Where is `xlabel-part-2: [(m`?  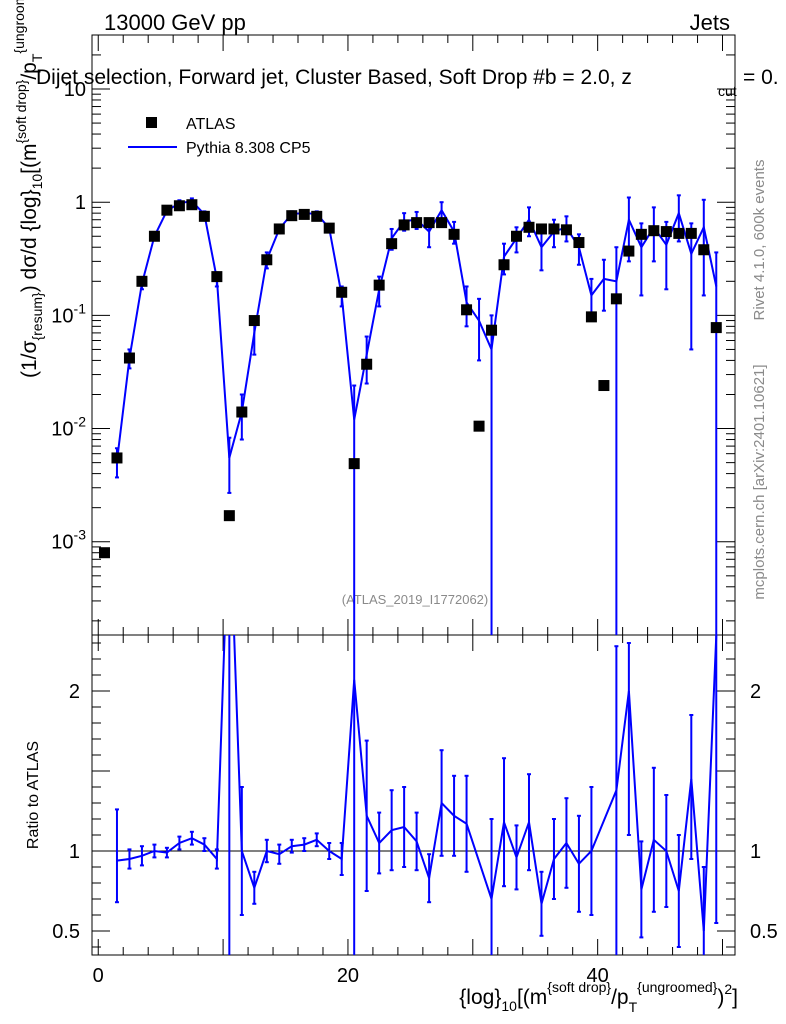 xlabel-part-2: [(m is located at coordinates (532, 997).